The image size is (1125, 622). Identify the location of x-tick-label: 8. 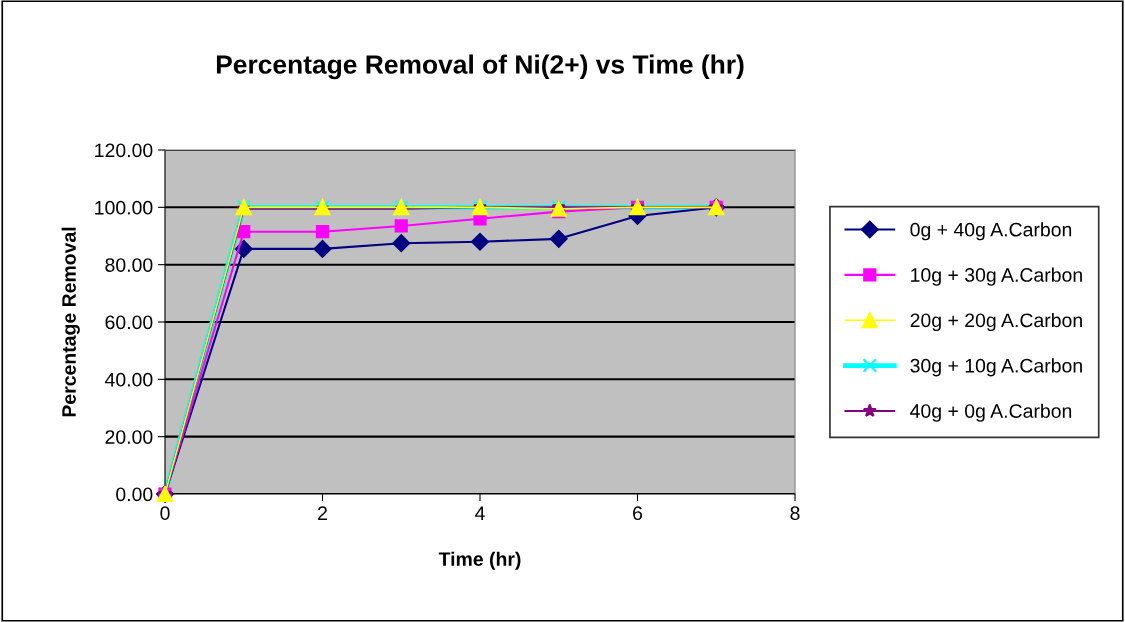
(795, 513).